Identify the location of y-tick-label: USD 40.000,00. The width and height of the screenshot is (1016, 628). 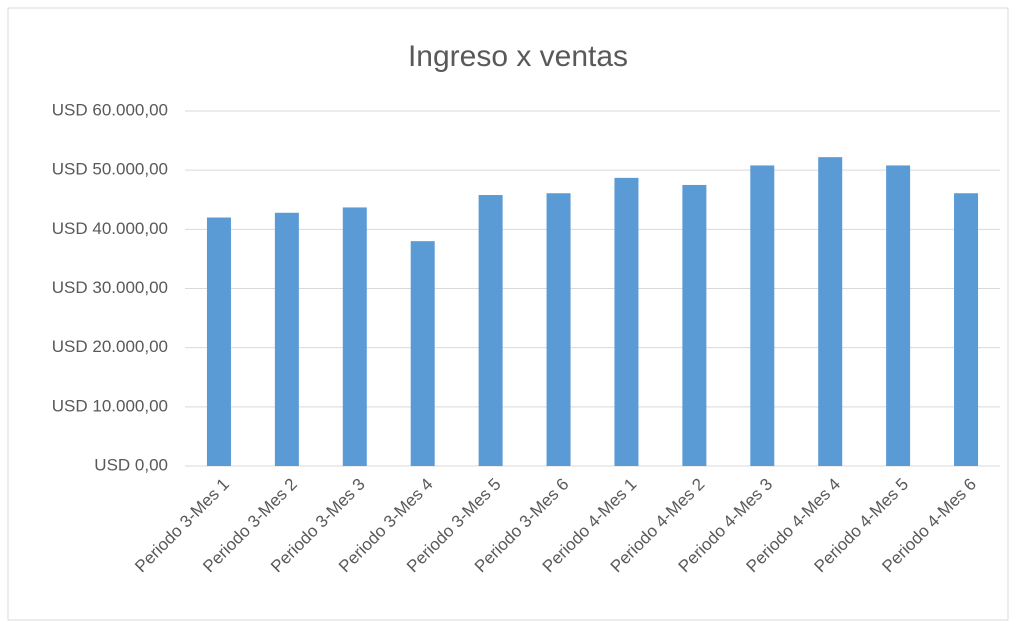
(110, 228).